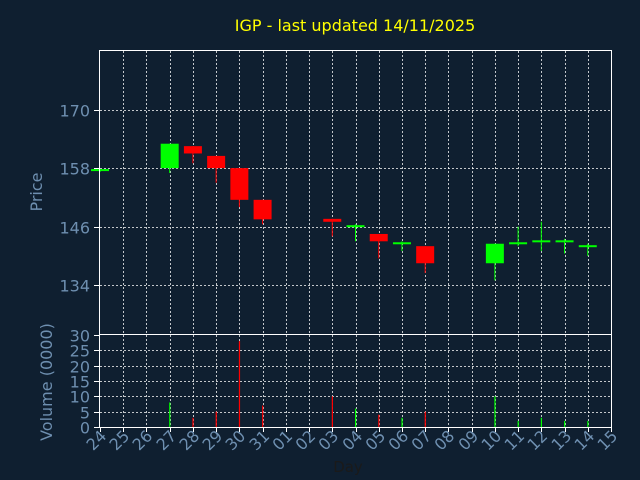 The width and height of the screenshot is (640, 480). What do you see at coordinates (379, 384) in the screenshot?
I see `volume-bars` at bounding box center [379, 384].